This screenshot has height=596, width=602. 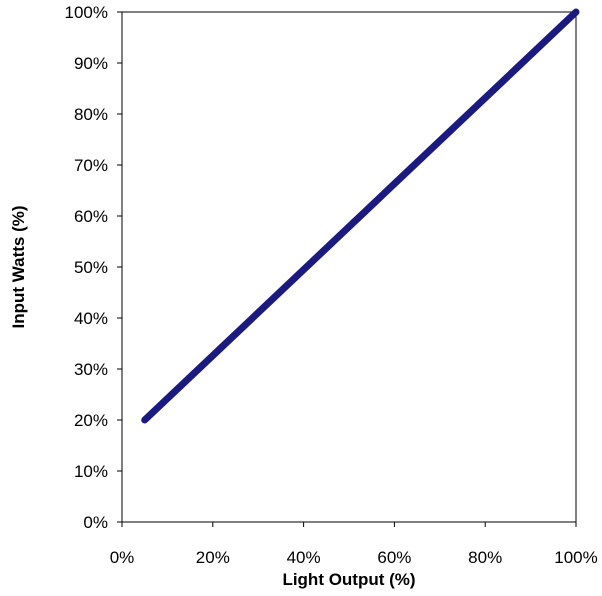 What do you see at coordinates (354, 544) in the screenshot?
I see `x-axis-ticks: 0% 20% 40% 60% 80% 100%` at bounding box center [354, 544].